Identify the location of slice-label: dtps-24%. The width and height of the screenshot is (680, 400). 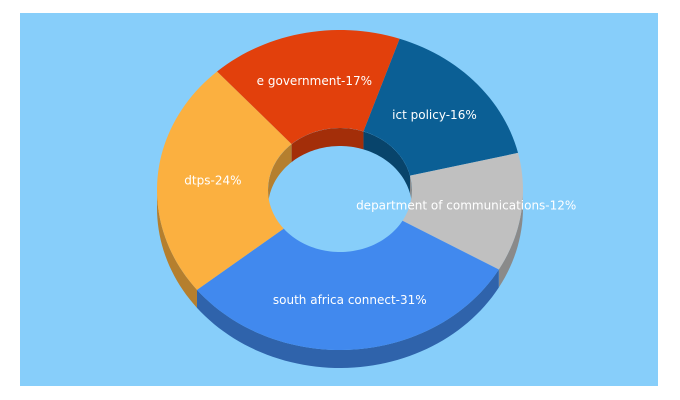
(212, 181).